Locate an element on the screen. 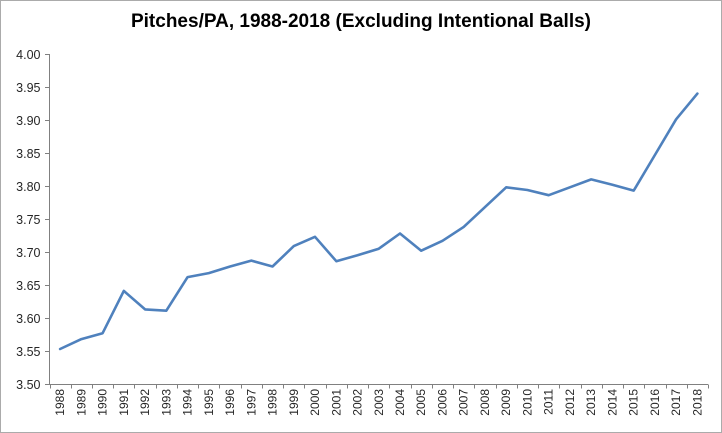 Image resolution: width=722 pixels, height=433 pixels. x-axis-tick-label: 1991 is located at coordinates (124, 402).